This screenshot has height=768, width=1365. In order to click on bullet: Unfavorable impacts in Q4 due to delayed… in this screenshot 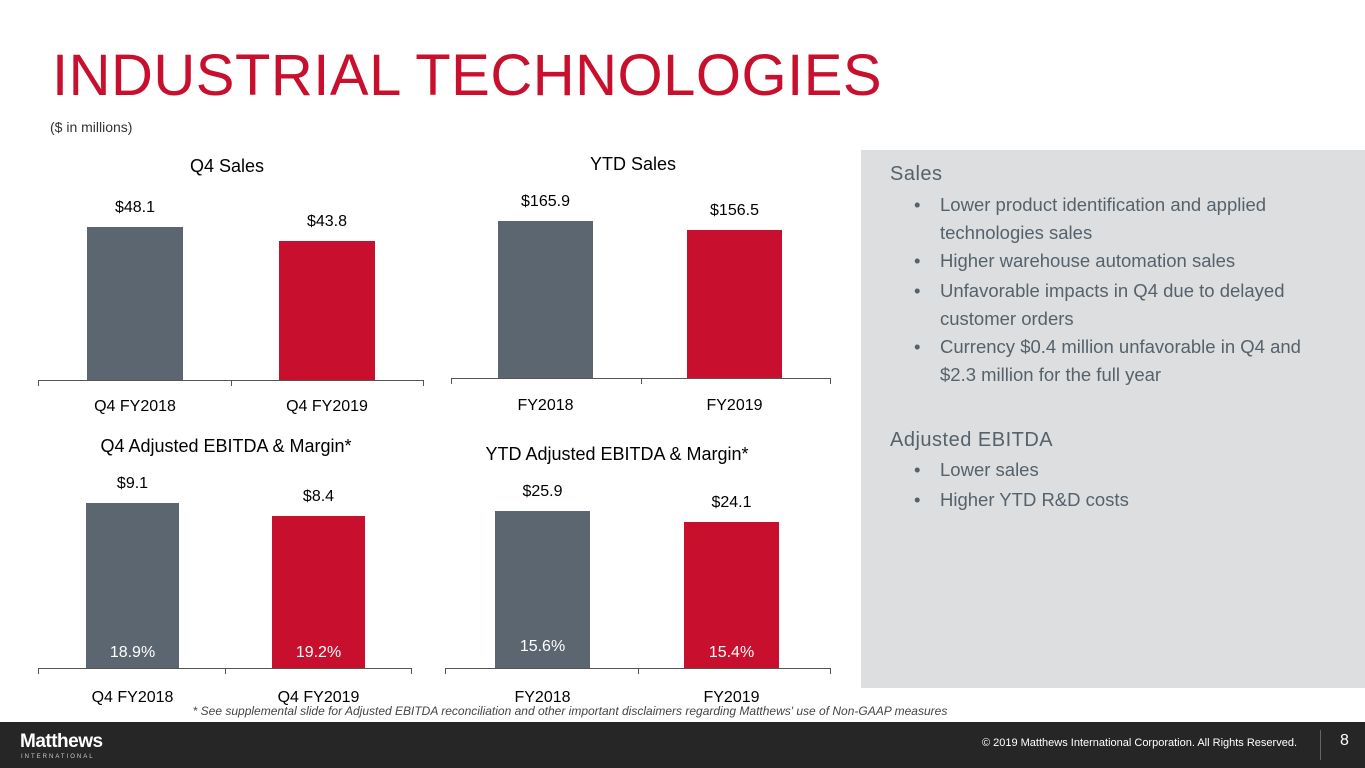, I will do `click(1127, 305)`.